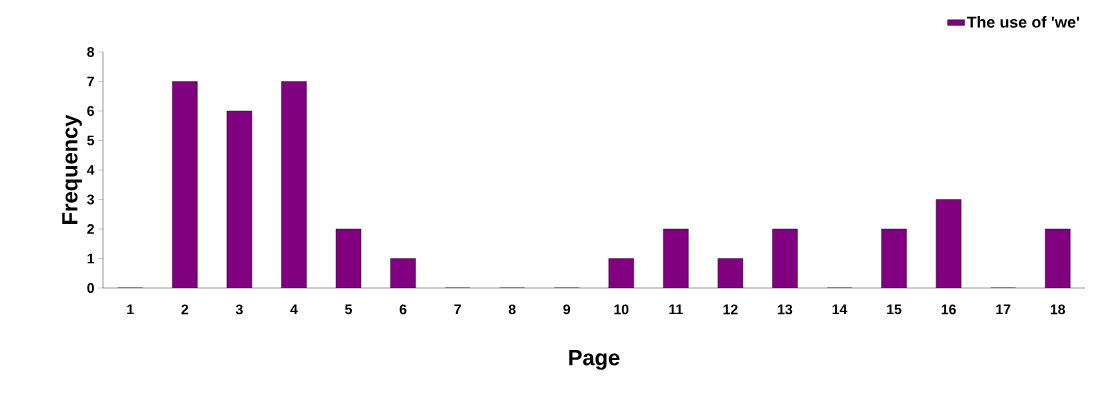 The height and width of the screenshot is (410, 1110). Describe the element at coordinates (457, 309) in the screenshot. I see `x-tick-label: 7` at that location.